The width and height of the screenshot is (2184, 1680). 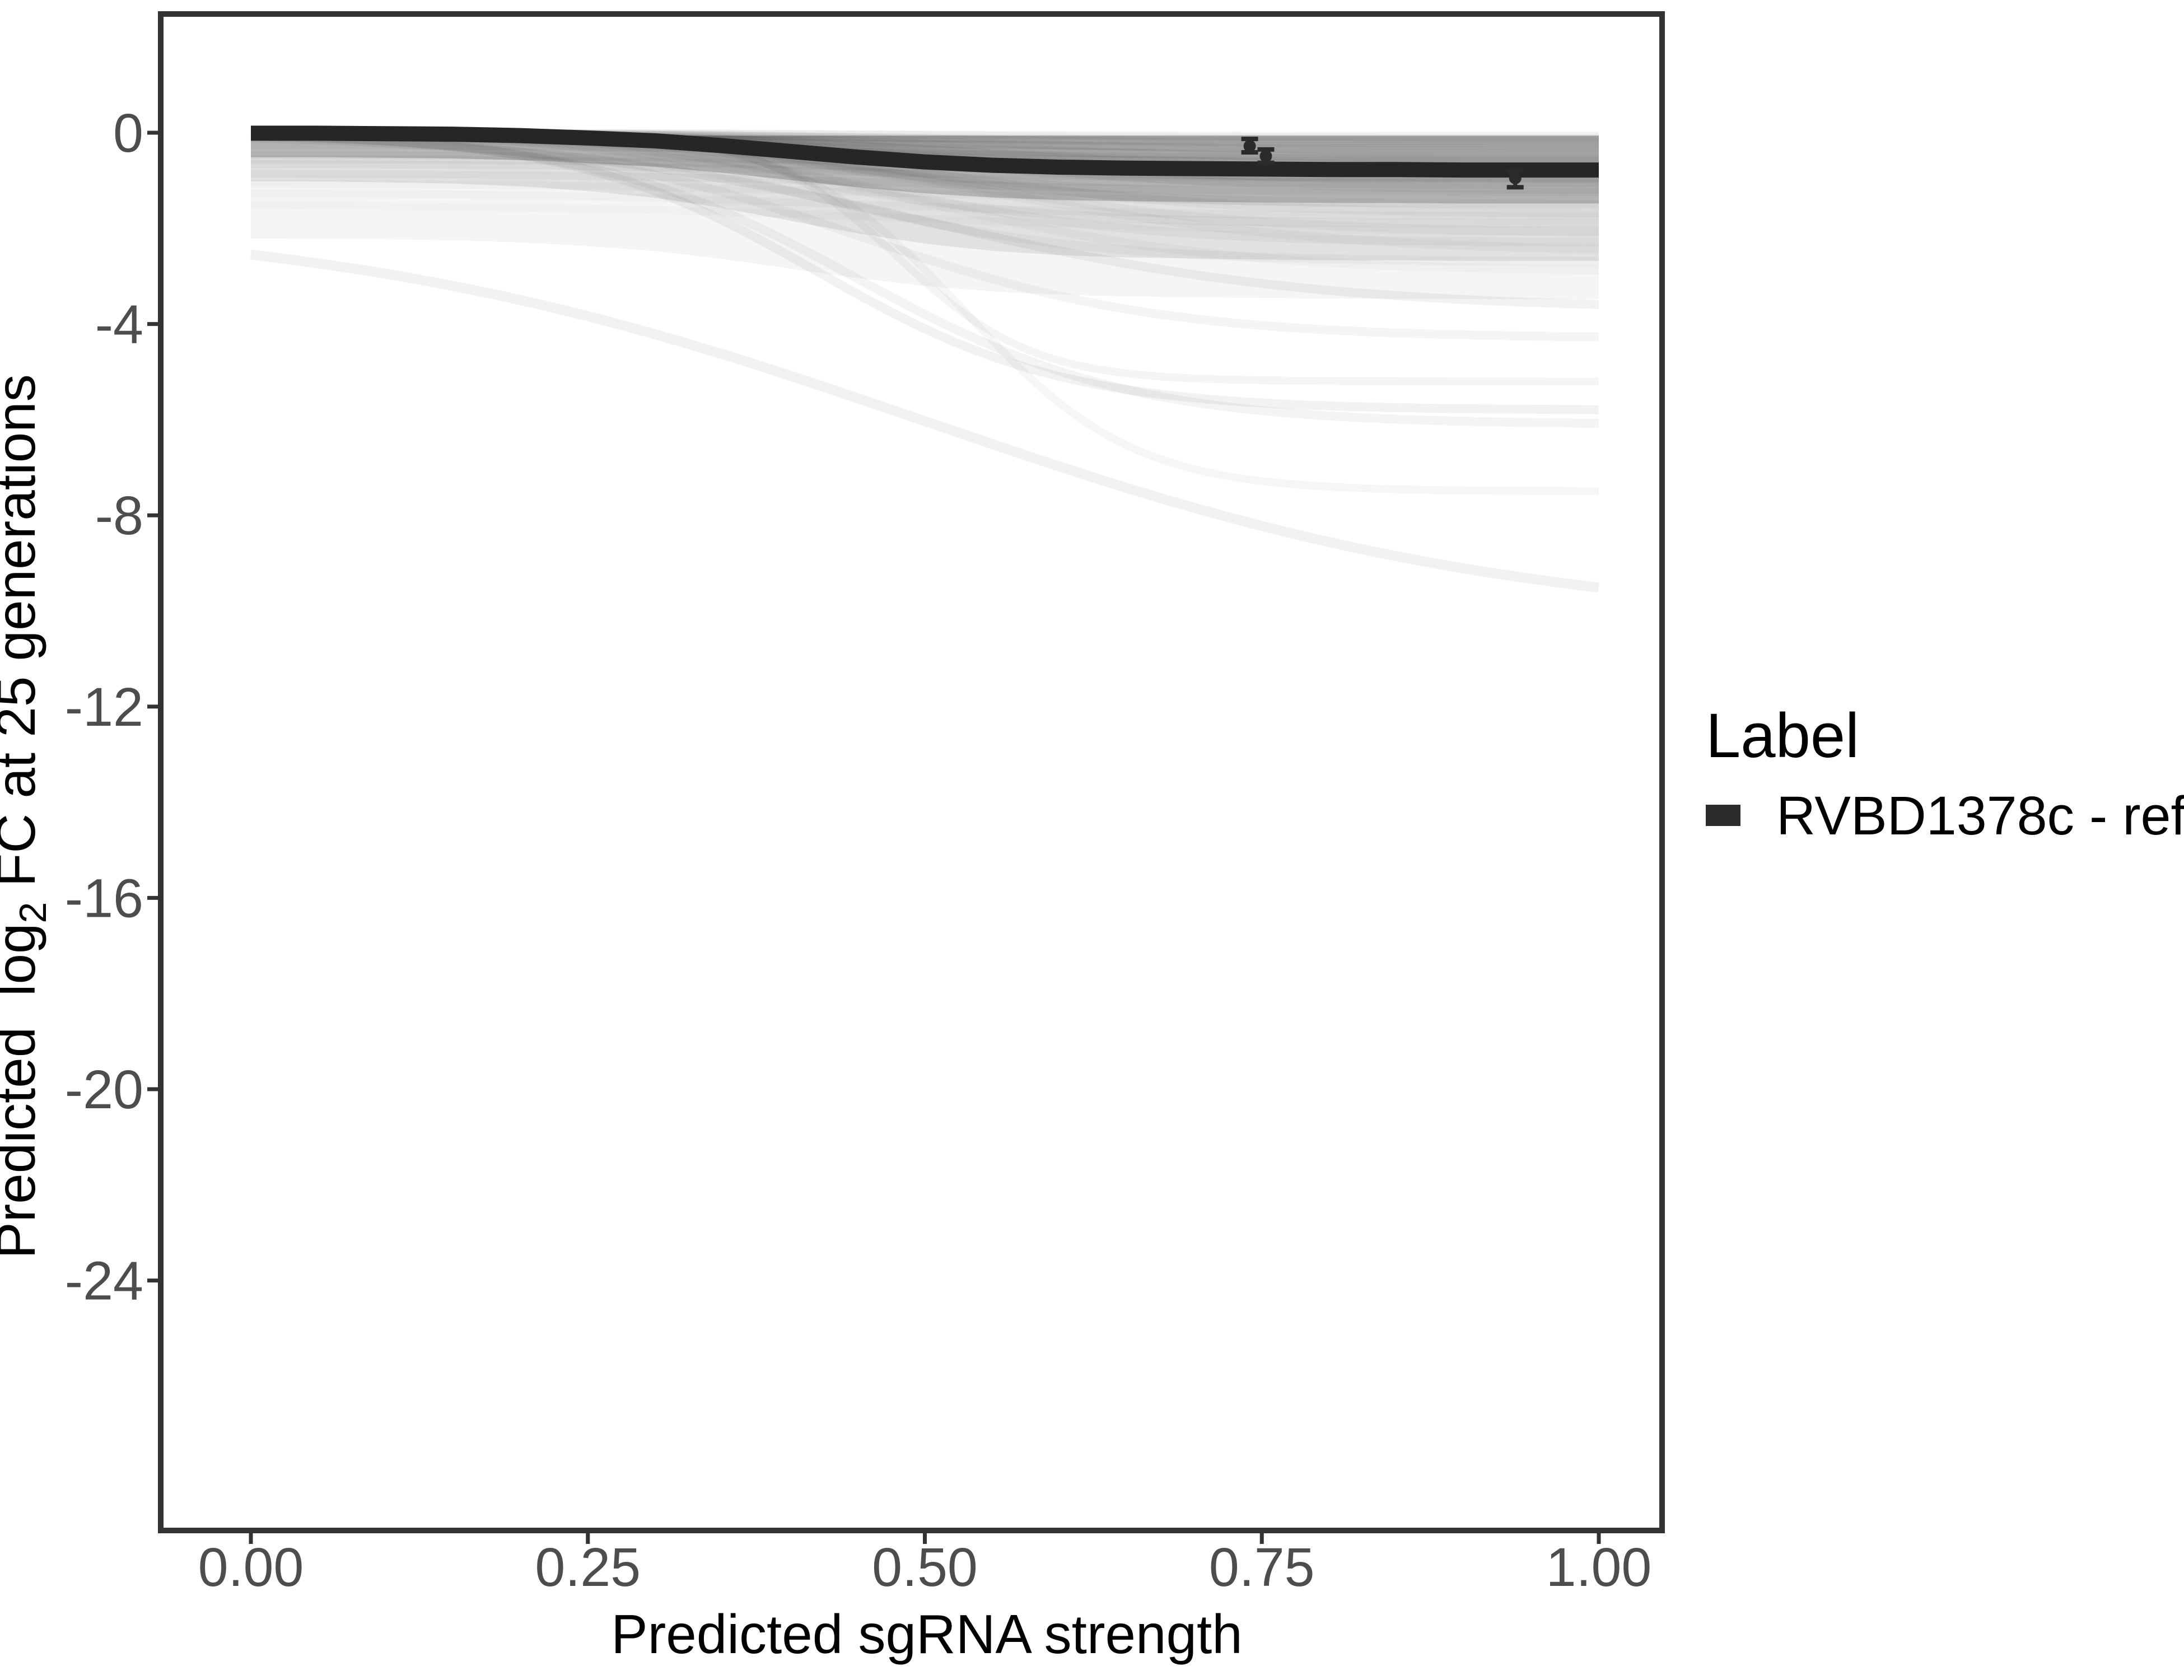 I want to click on x-axis-title: Predicted sgRNA strength, so click(x=927, y=1634).